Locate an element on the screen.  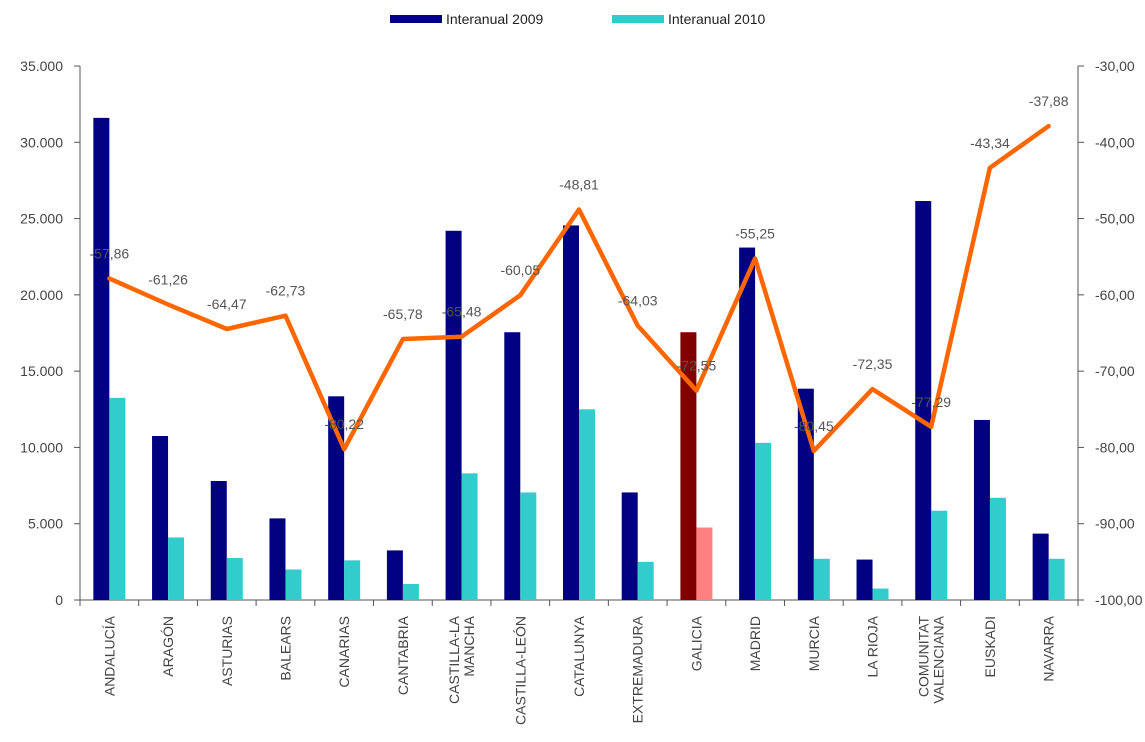
left-tick-label: 25.000 is located at coordinates (41, 219).